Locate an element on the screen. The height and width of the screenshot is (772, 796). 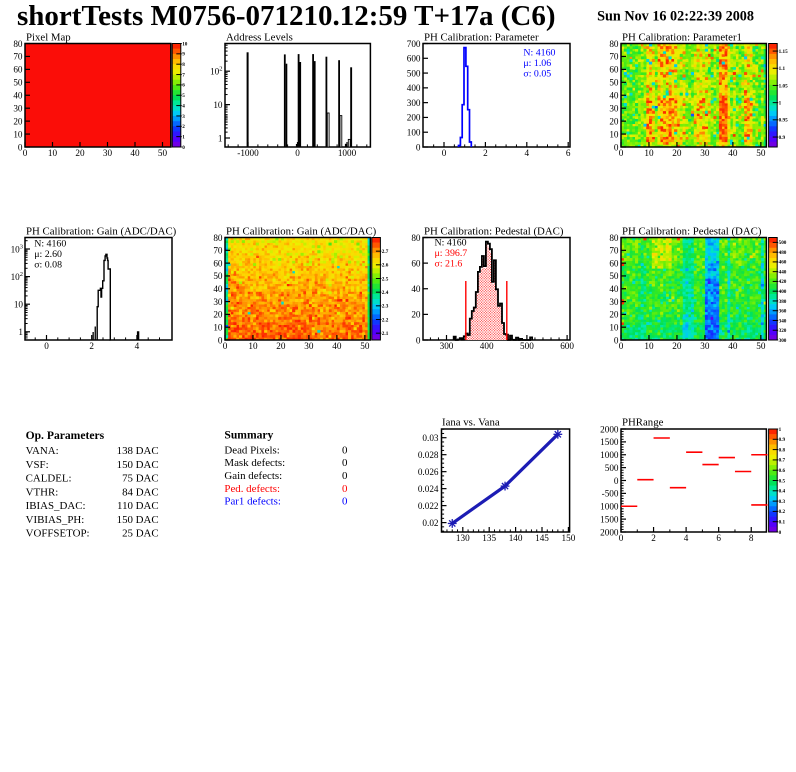
svg-text: 420 is located at coordinates (783, 282).